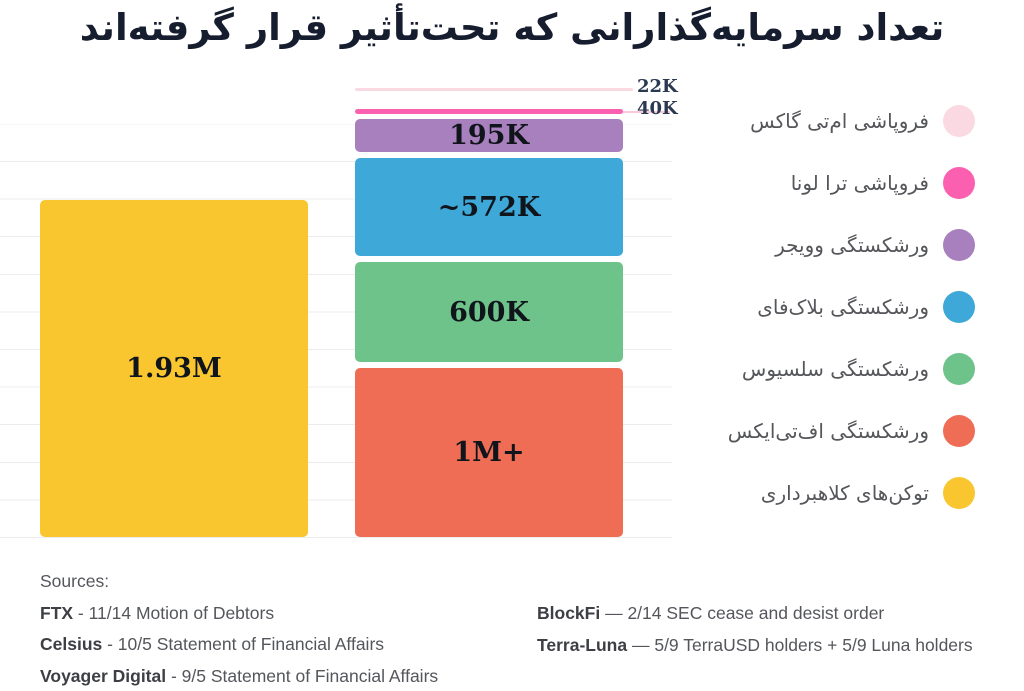 This screenshot has width=1024, height=691. I want to click on legend-item-ftx: ورشکستگی اف‌تی‌ایکس, so click(851, 431).